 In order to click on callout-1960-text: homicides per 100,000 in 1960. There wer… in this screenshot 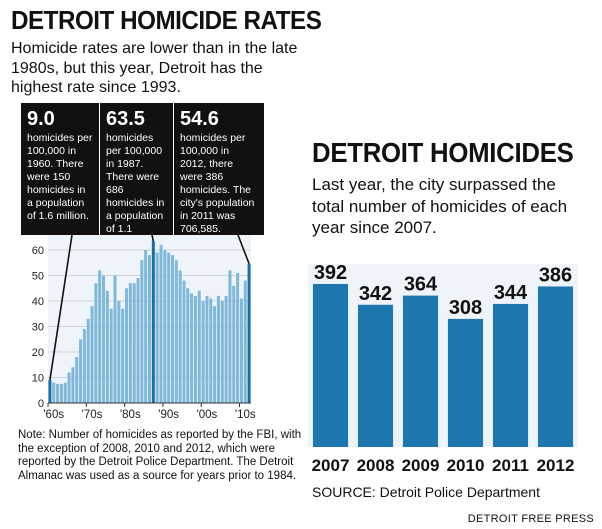, I will do `click(60, 177)`.